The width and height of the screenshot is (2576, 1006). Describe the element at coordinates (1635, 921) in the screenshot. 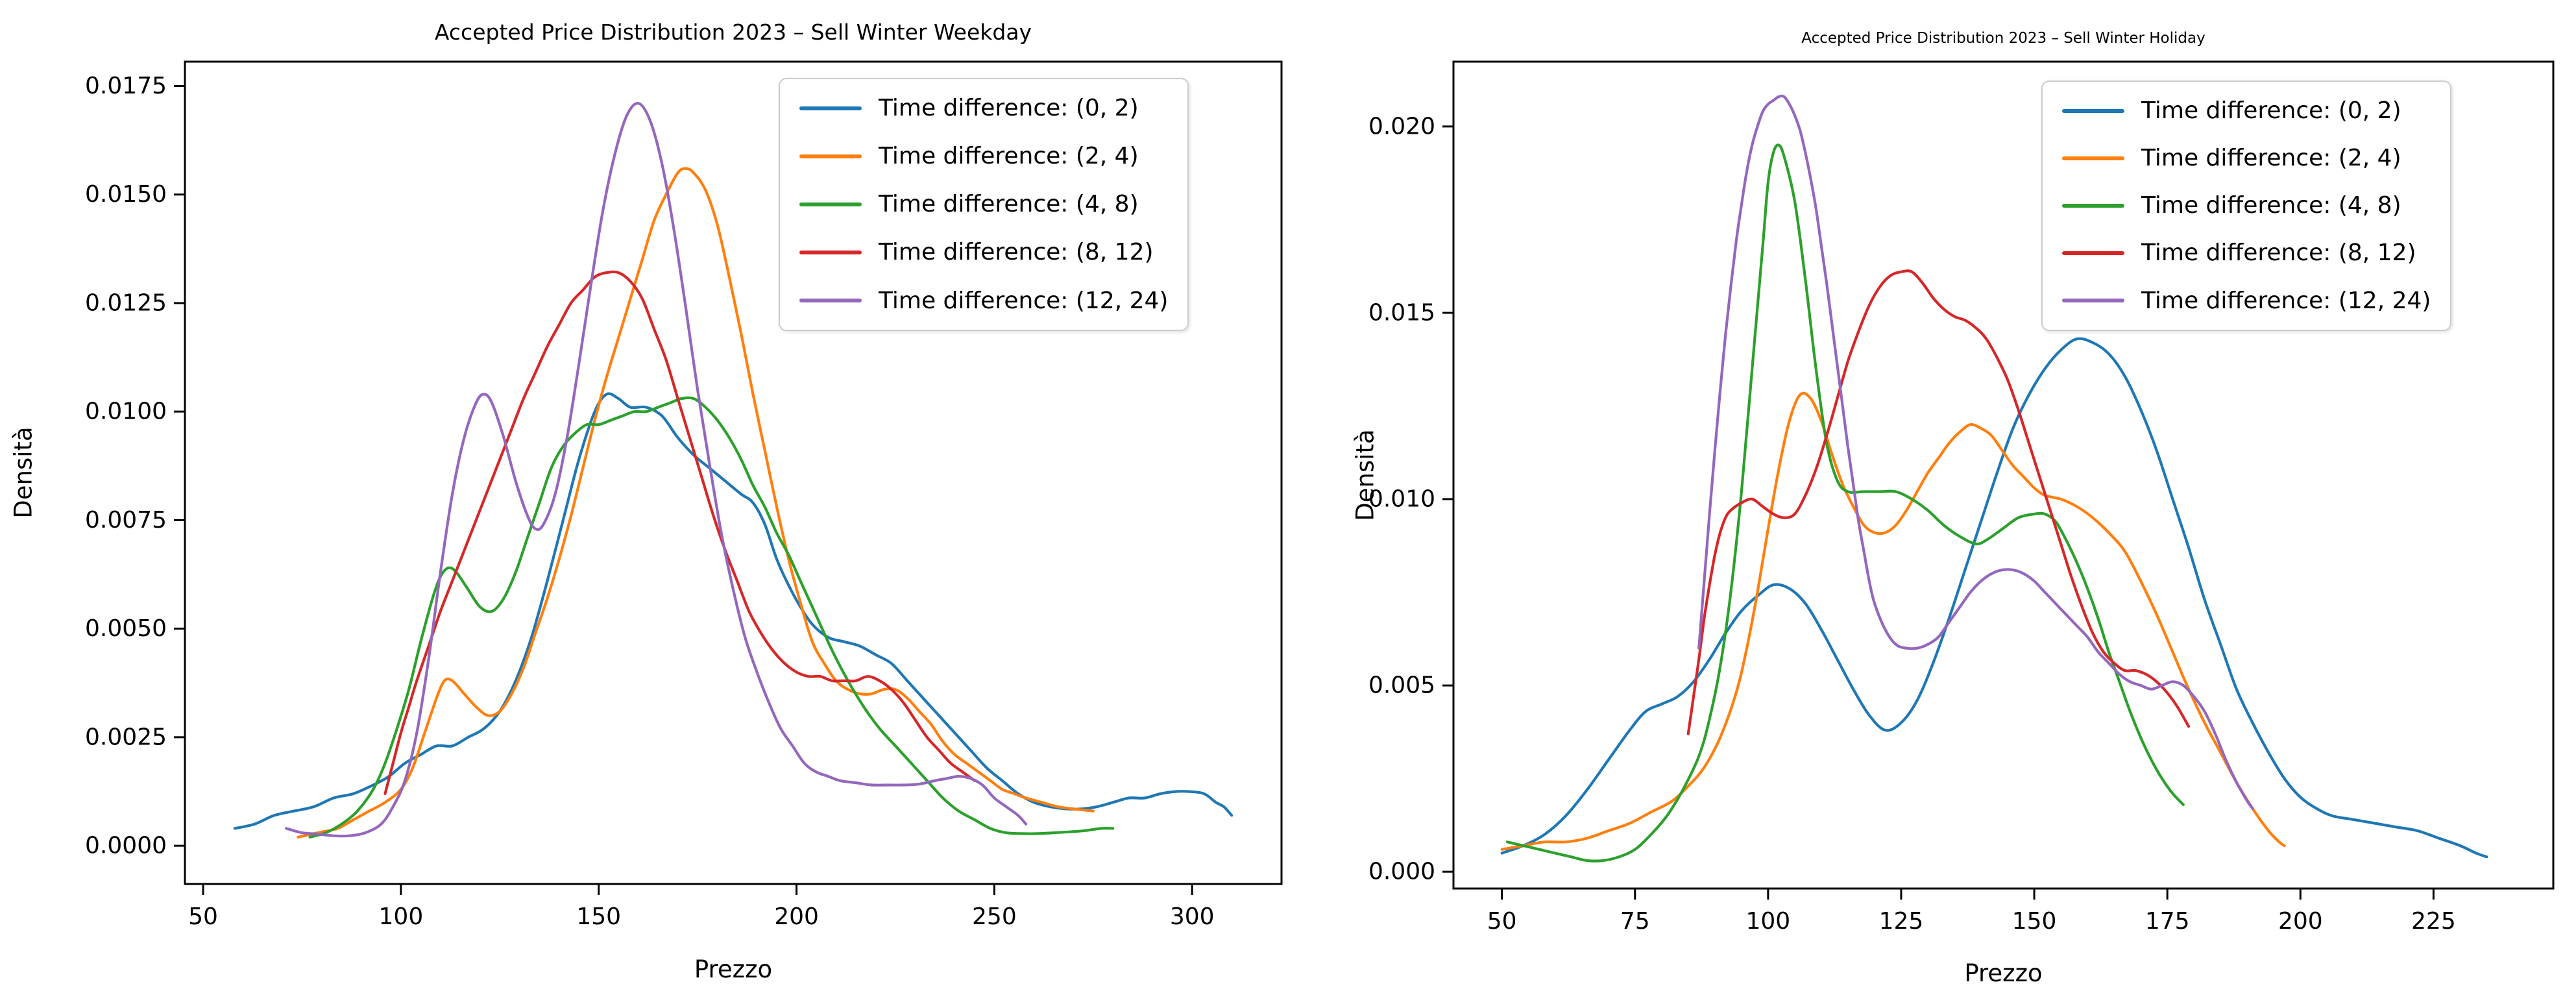

I see `x-tick-label: 75` at that location.